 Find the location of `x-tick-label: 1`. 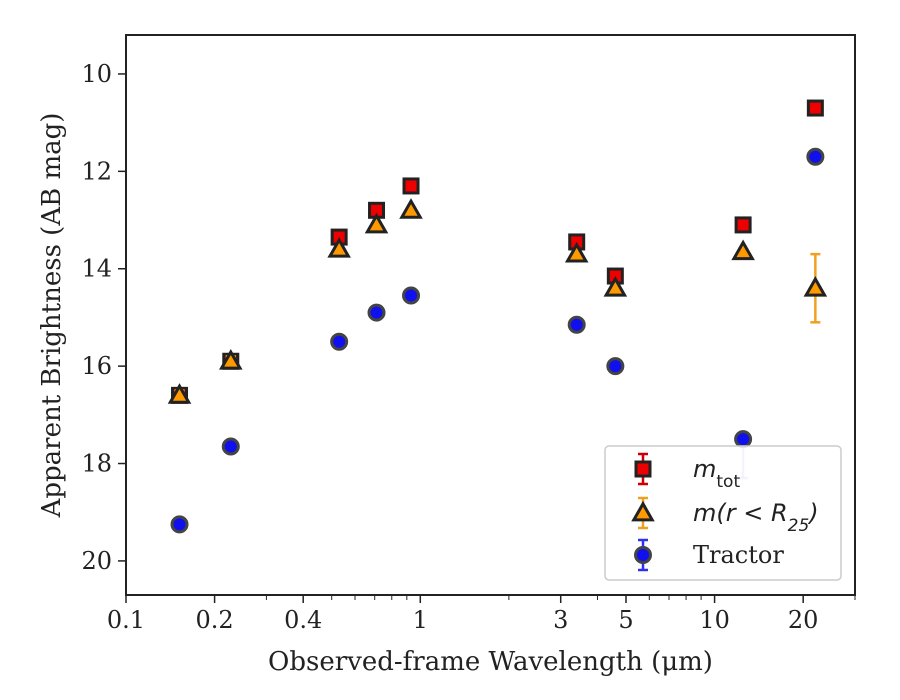

x-tick-label: 1 is located at coordinates (420, 620).